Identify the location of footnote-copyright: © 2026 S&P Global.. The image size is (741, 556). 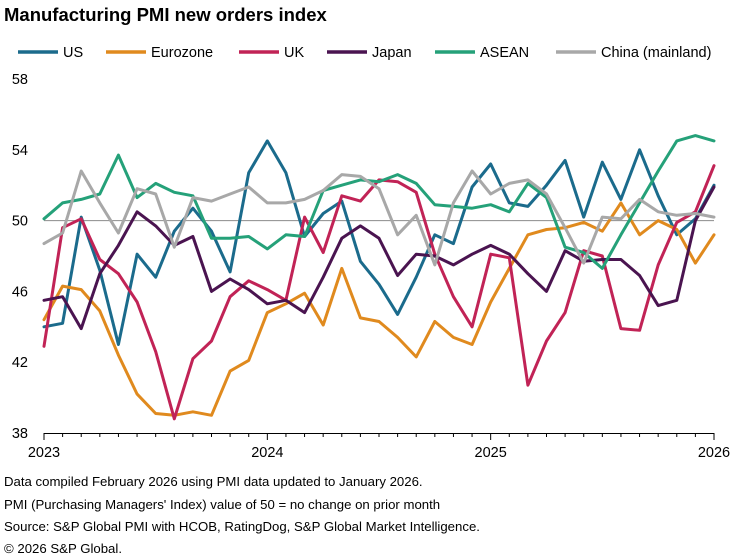
(63, 548).